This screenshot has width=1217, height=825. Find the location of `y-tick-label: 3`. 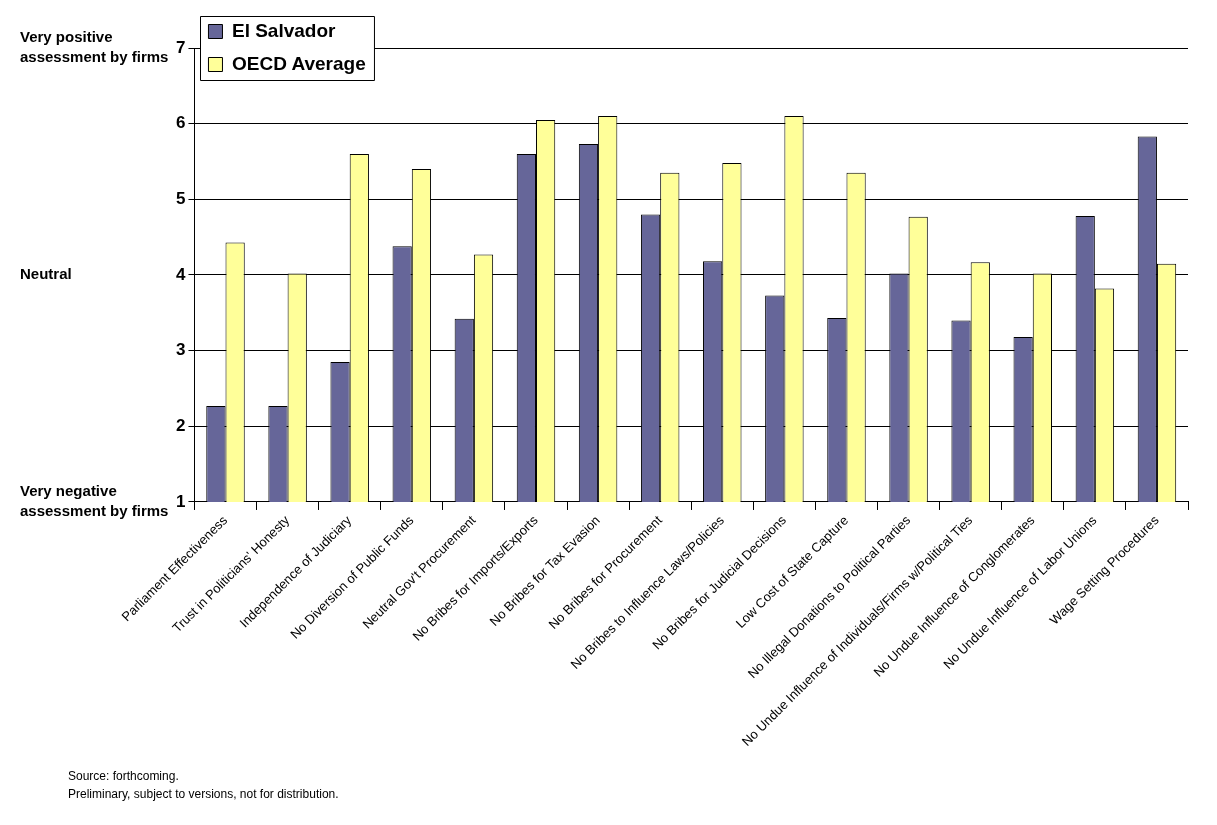

y-tick-label: 3 is located at coordinates (180, 350).